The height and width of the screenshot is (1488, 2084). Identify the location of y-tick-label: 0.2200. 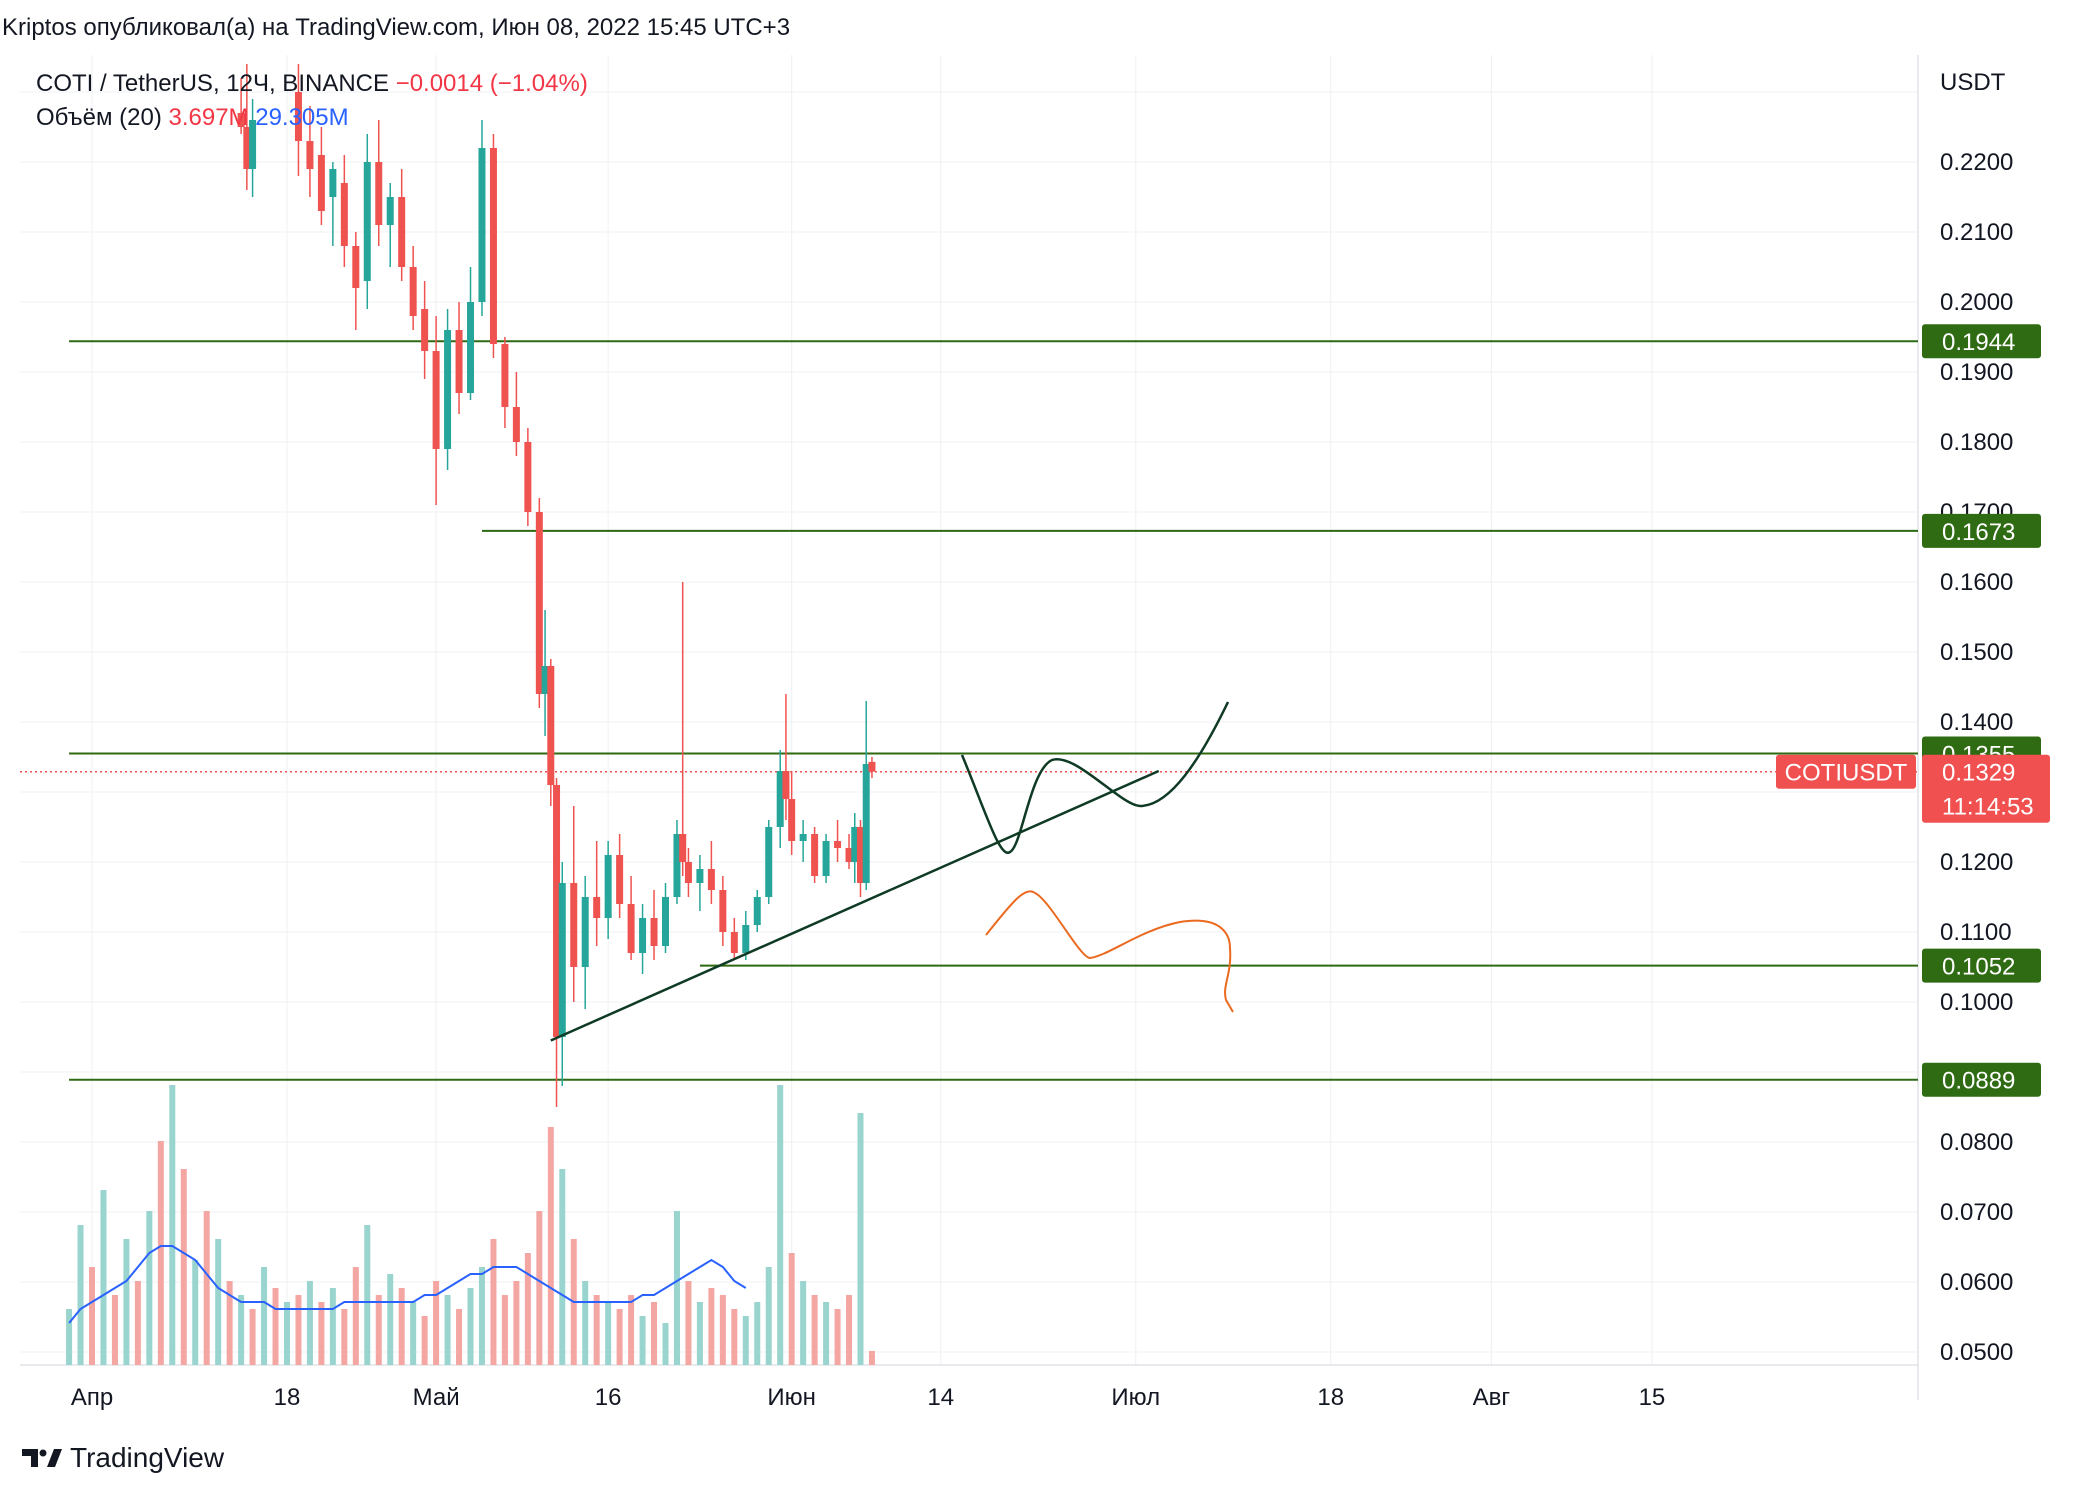
(1976, 162).